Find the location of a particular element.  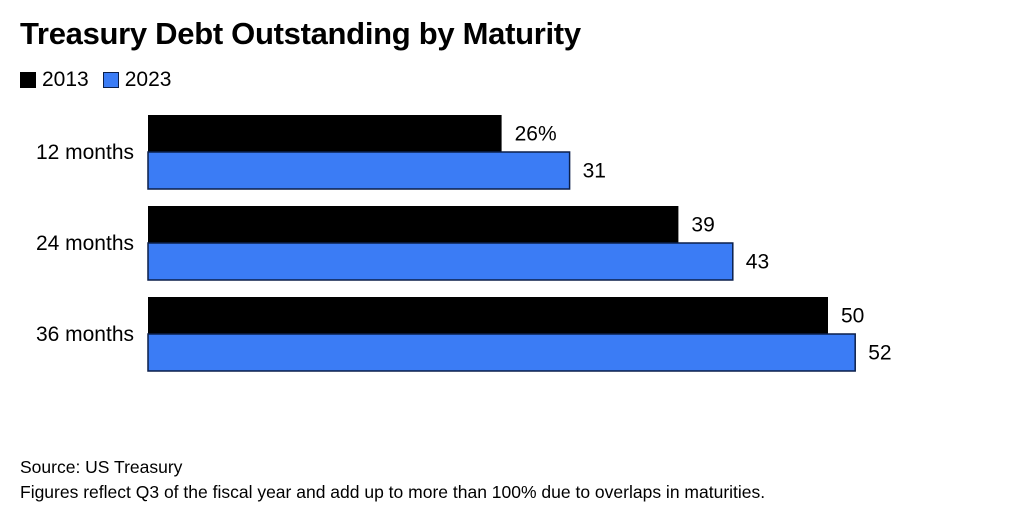

data-label: 39 is located at coordinates (702, 225).